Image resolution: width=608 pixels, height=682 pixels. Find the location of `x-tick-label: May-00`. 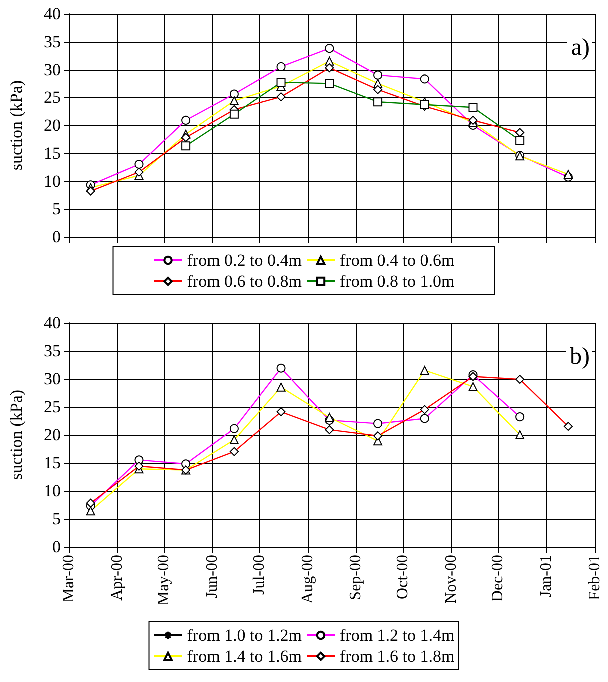

x-tick-label: May-00 is located at coordinates (164, 580).